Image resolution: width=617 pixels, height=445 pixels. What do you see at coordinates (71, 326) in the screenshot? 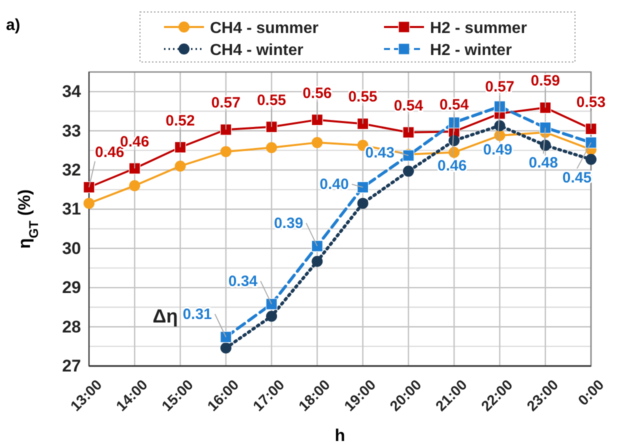
I see `y-tick-label: 28` at bounding box center [71, 326].